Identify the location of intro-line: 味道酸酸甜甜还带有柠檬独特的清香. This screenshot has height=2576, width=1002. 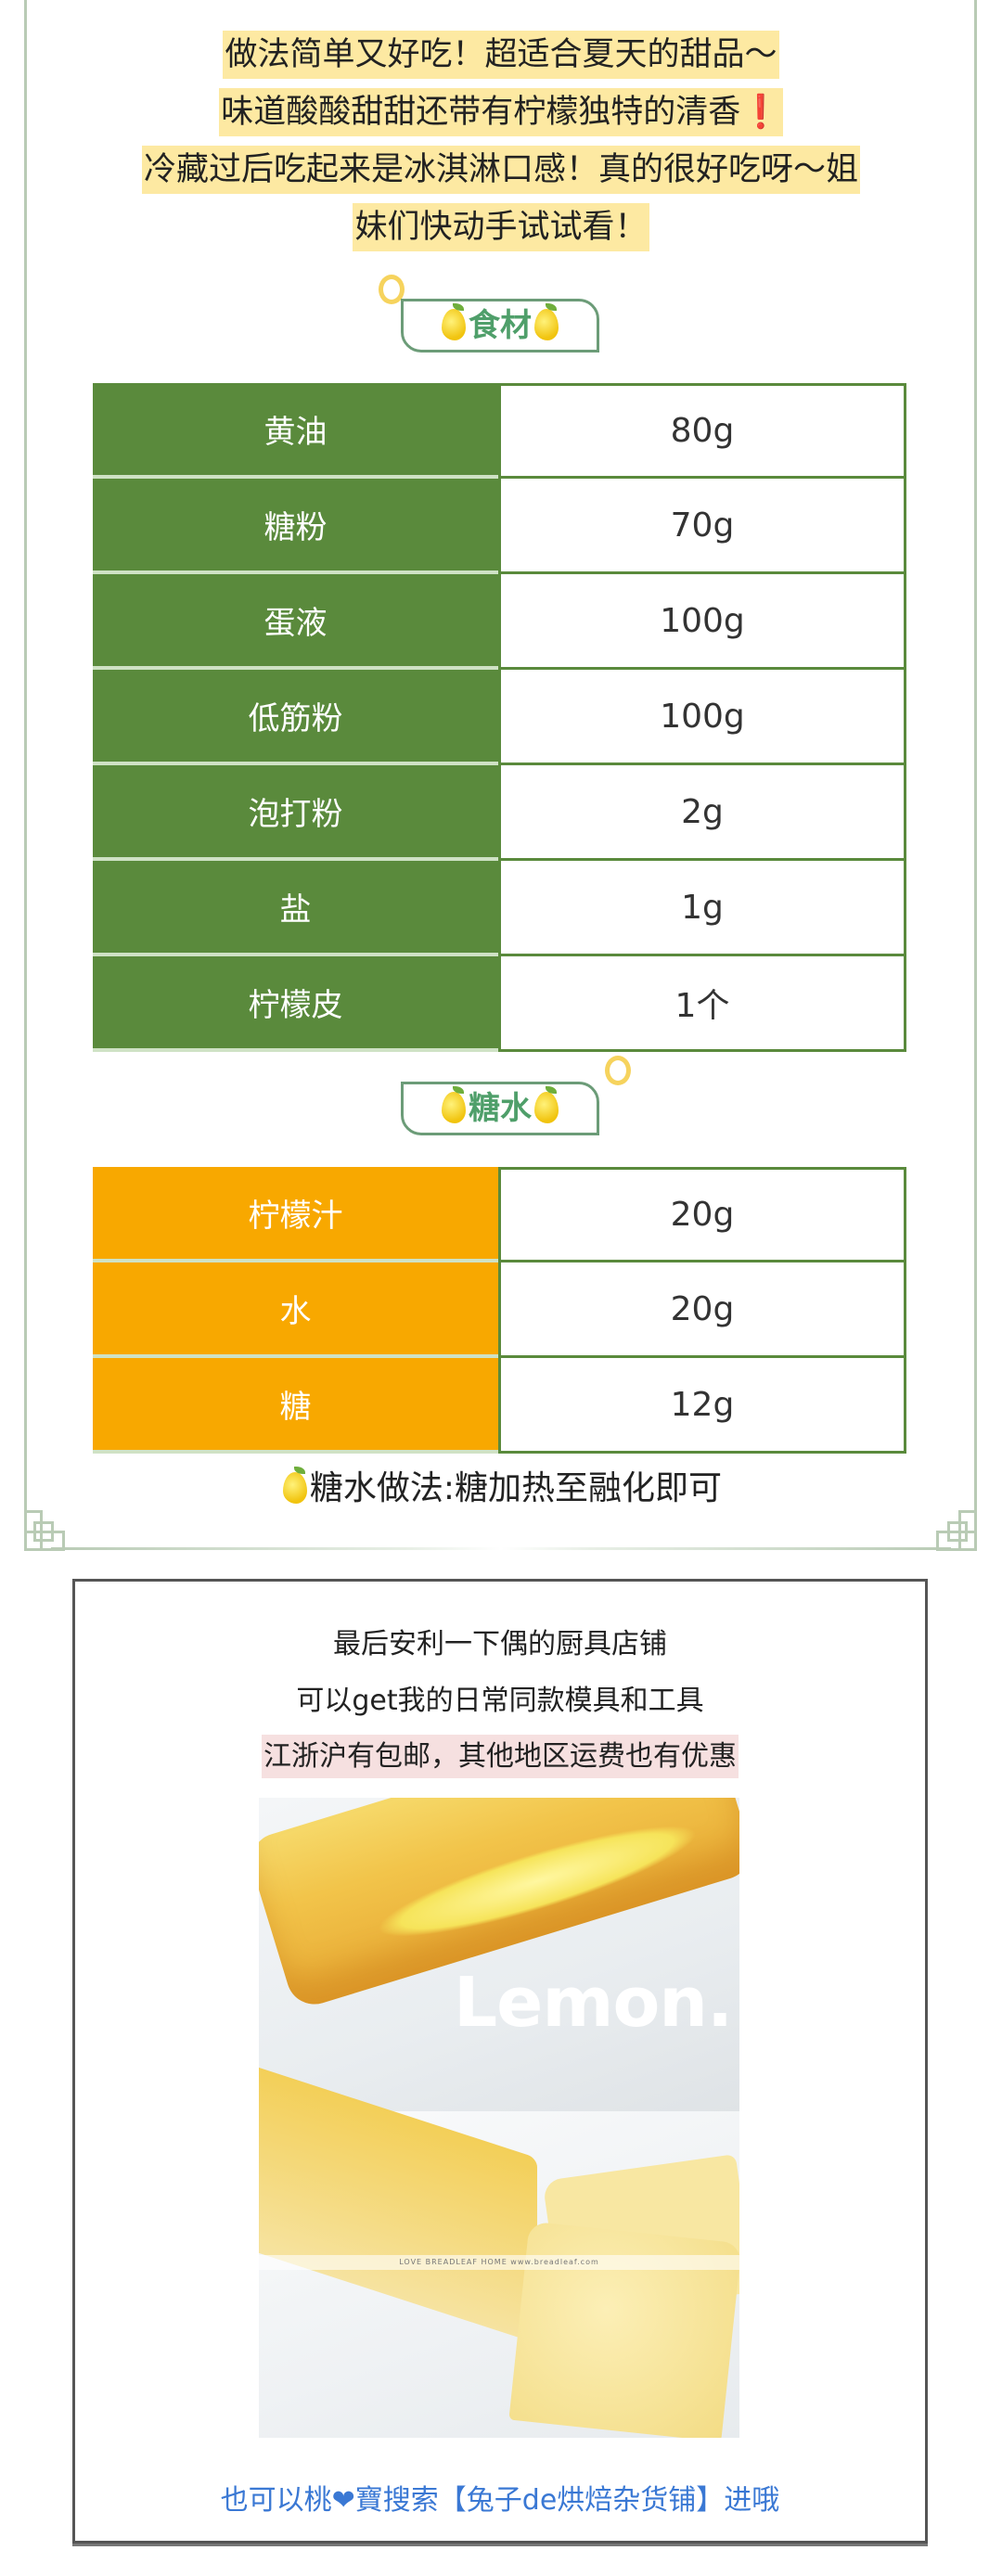
(481, 112).